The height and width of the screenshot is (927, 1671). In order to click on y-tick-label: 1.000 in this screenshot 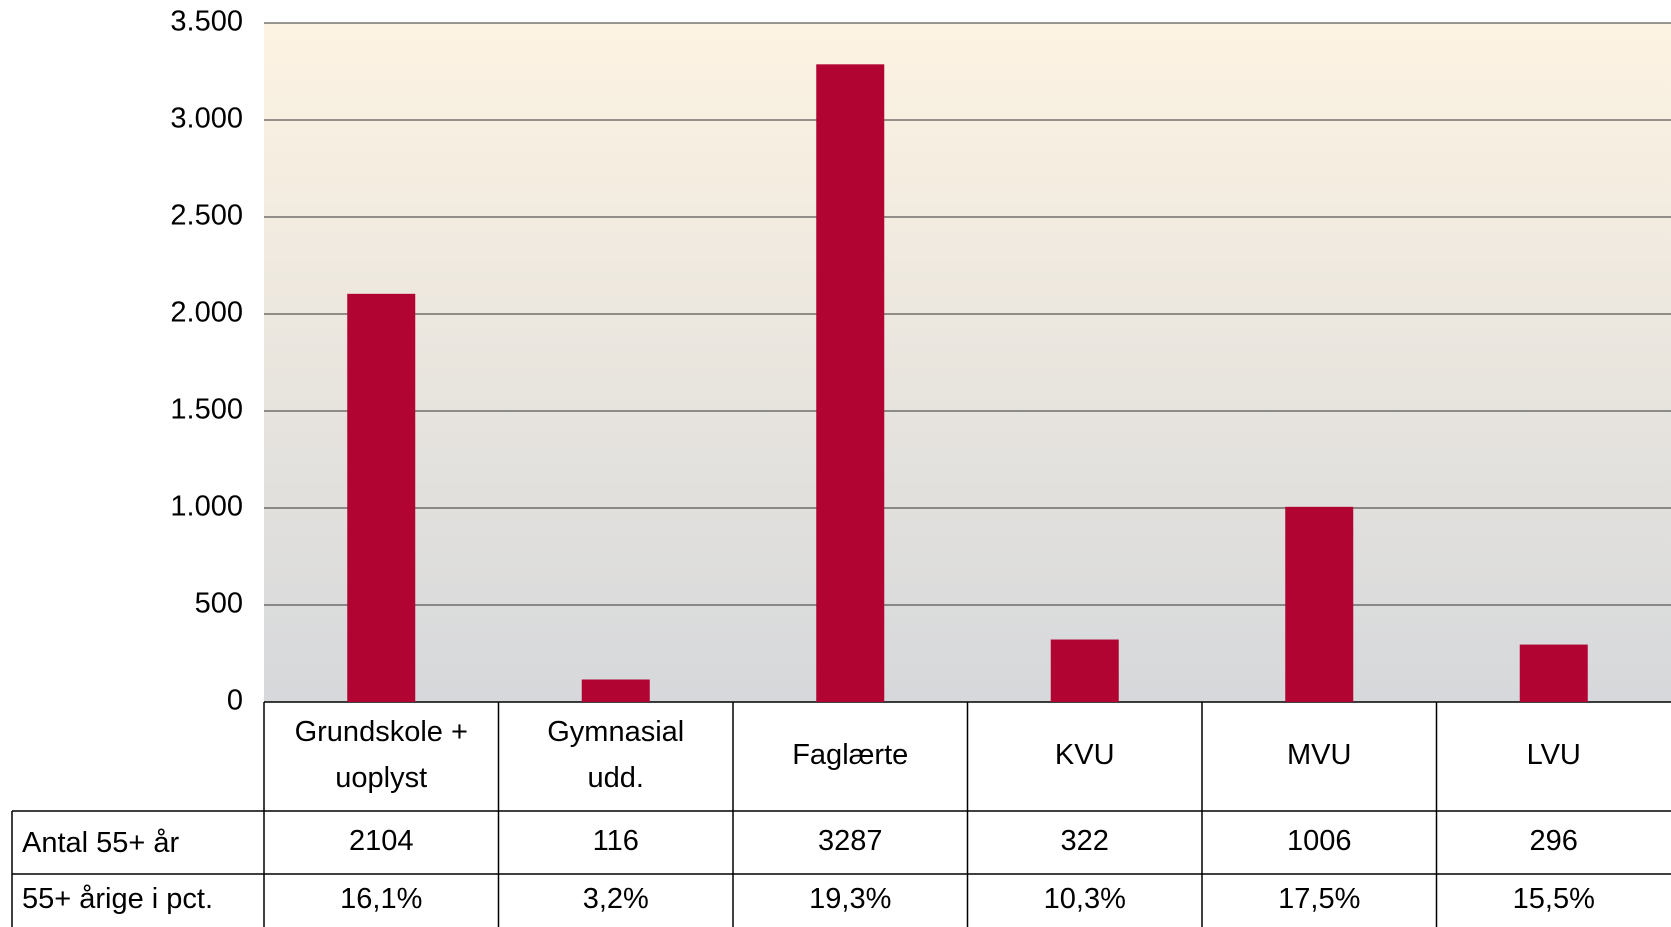, I will do `click(206, 507)`.